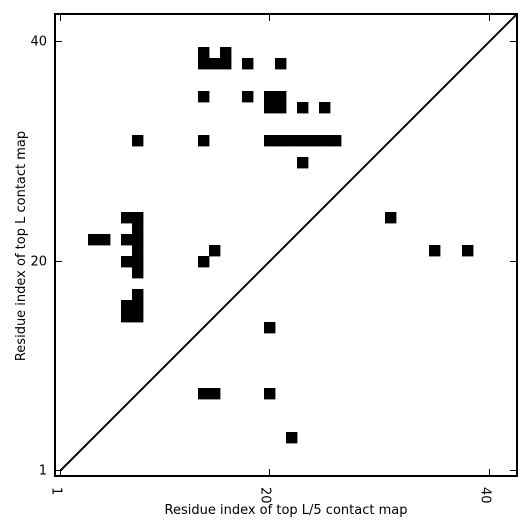 Image resolution: width=531 pixels, height=531 pixels. I want to click on x-tick-label-1: 1, so click(56, 491).